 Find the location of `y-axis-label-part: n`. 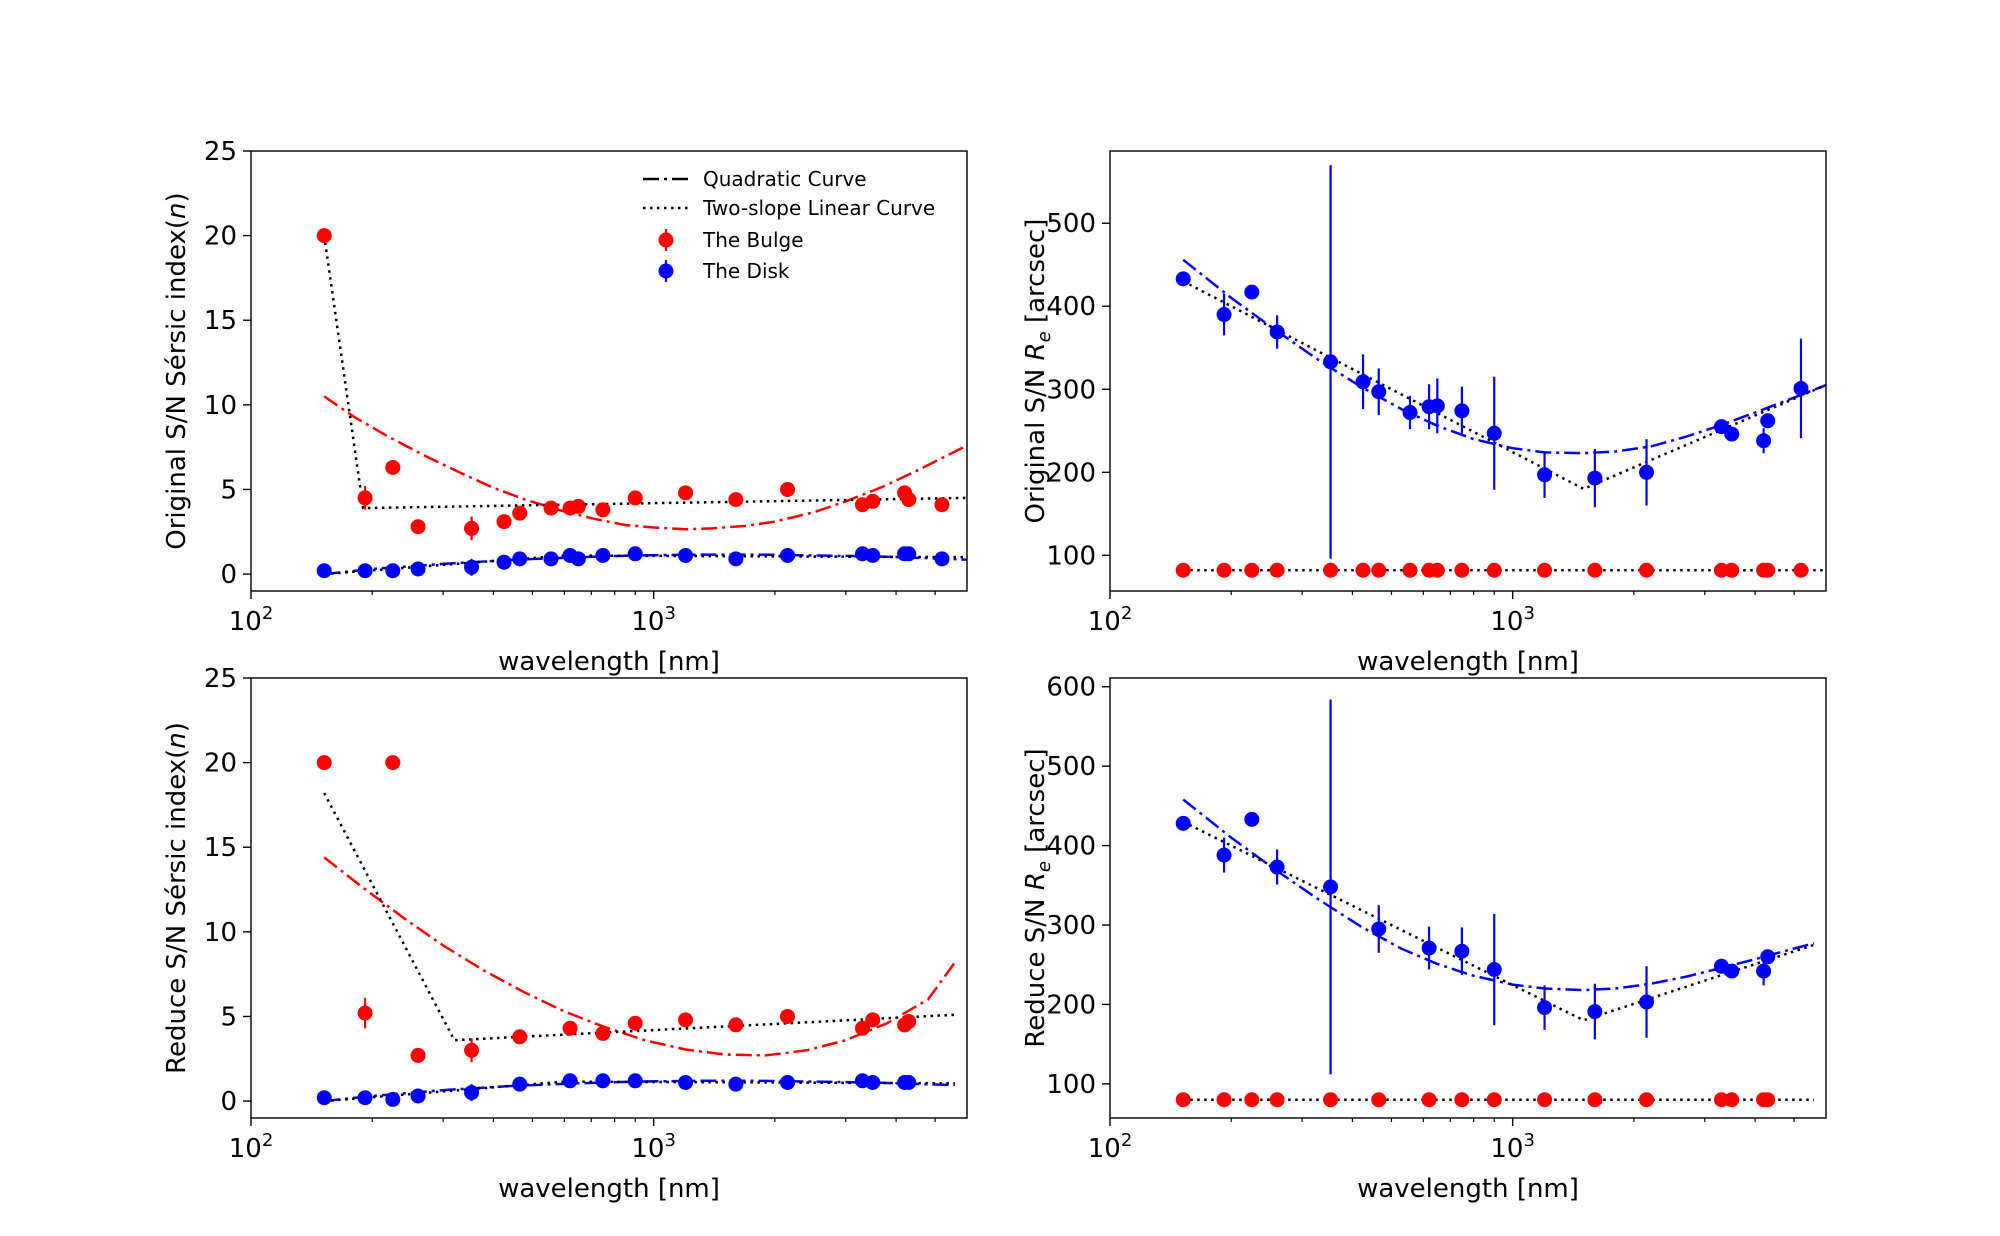

y-axis-label-part: n is located at coordinates (177, 210).